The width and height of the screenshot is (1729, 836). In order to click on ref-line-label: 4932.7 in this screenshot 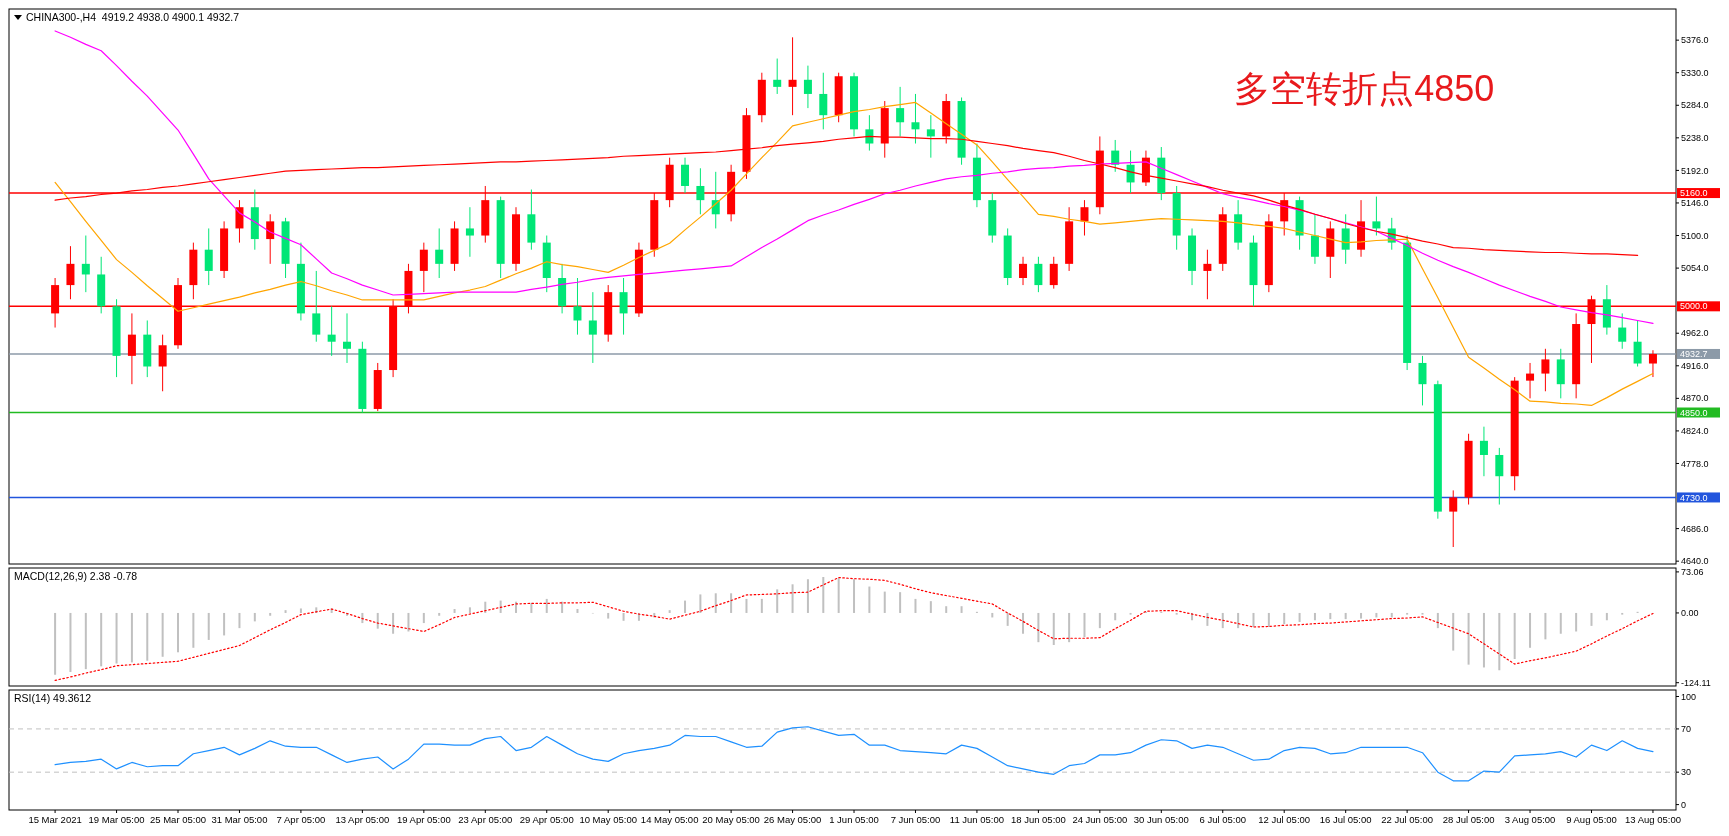, I will do `click(1694, 354)`.